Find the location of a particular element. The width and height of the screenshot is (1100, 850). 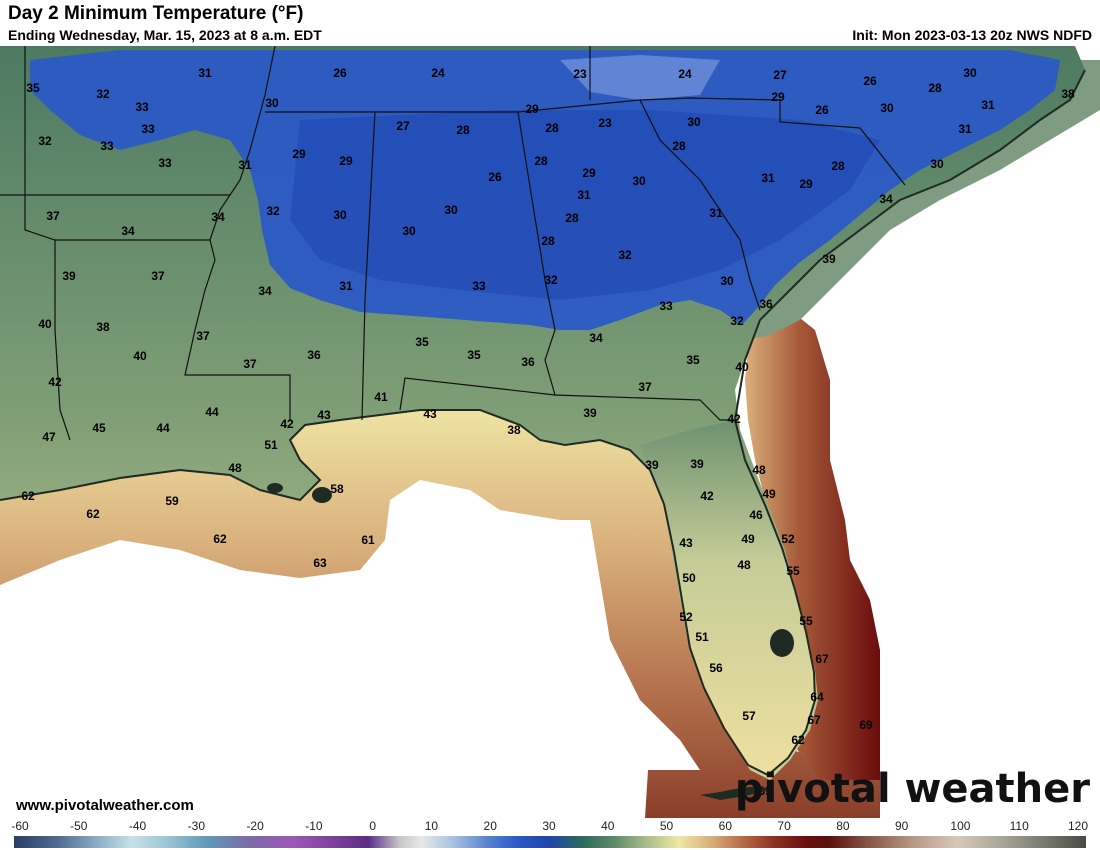

temp-label: 51 is located at coordinates (271, 445).